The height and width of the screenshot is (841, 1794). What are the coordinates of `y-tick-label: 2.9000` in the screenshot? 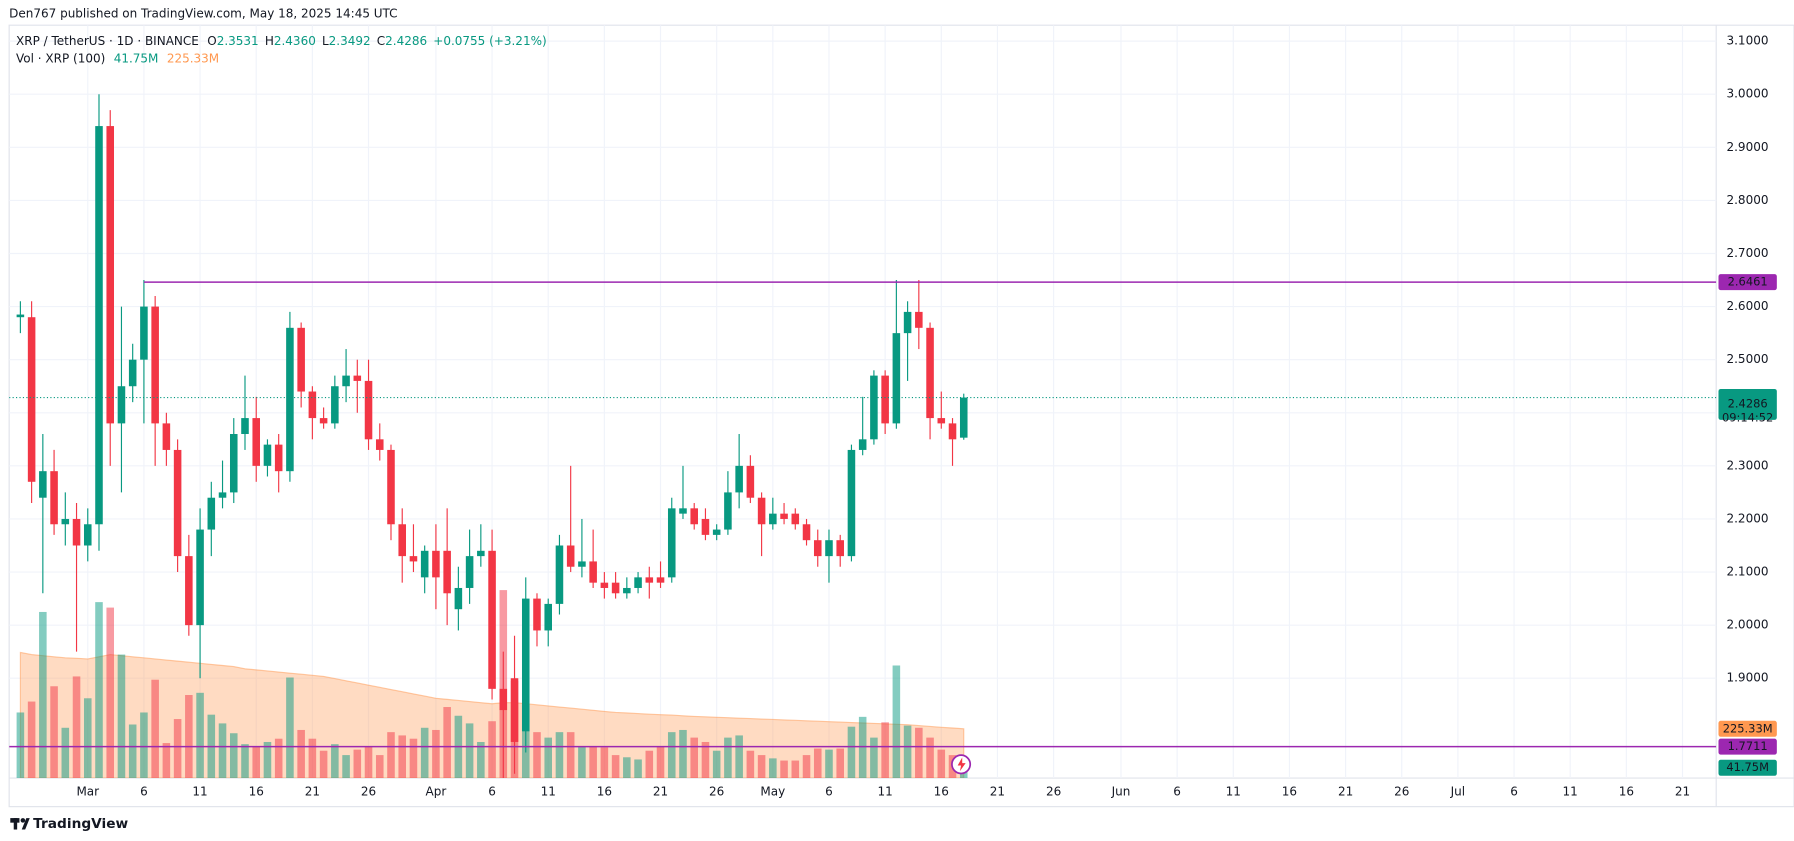 It's located at (1747, 147).